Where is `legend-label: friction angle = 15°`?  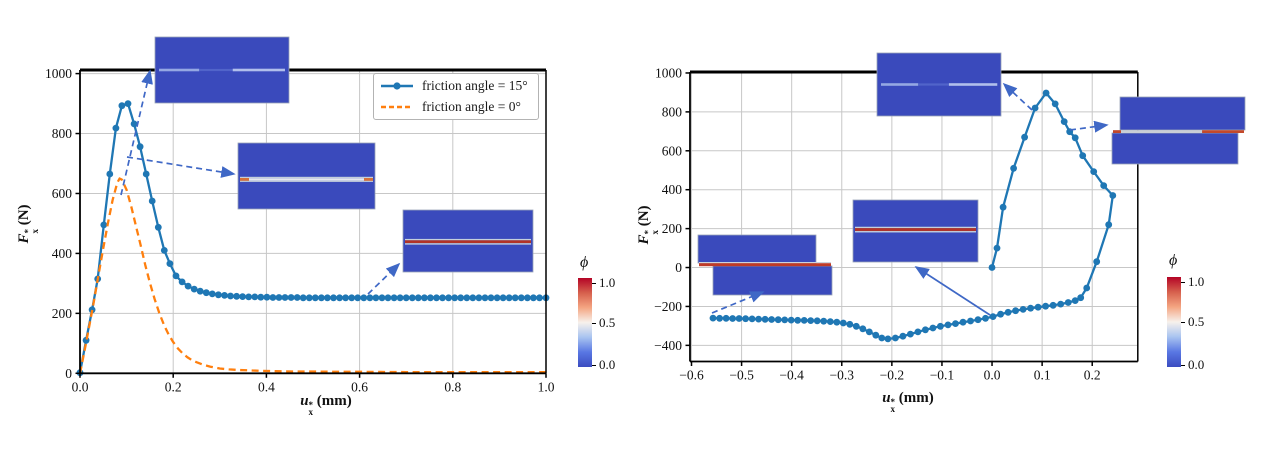 legend-label: friction angle = 15° is located at coordinates (475, 86).